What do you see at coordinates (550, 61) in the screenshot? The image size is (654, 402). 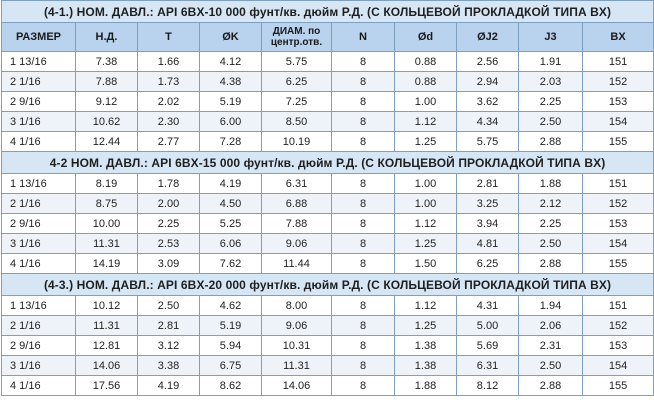 I see `table-cell: 1.91` at bounding box center [550, 61].